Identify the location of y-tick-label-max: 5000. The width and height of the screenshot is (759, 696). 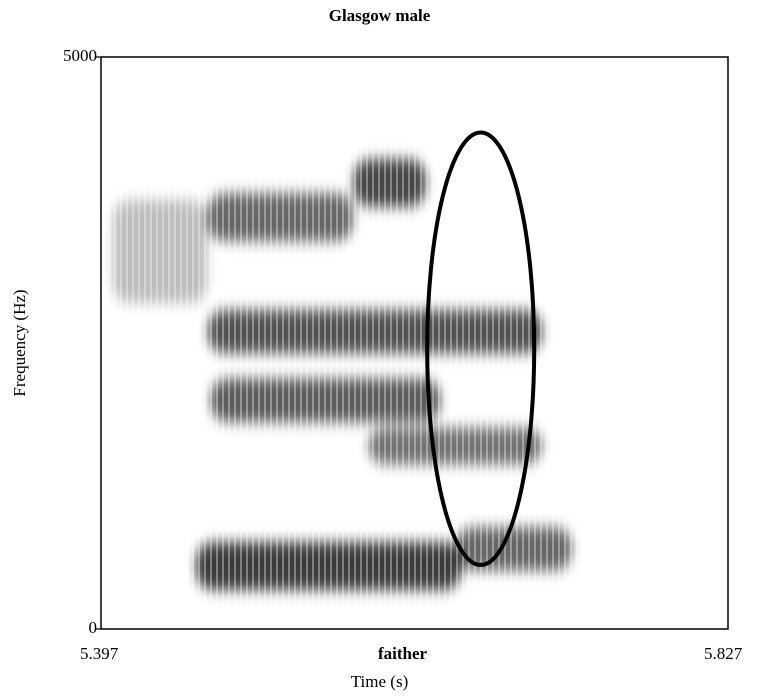
(80, 55).